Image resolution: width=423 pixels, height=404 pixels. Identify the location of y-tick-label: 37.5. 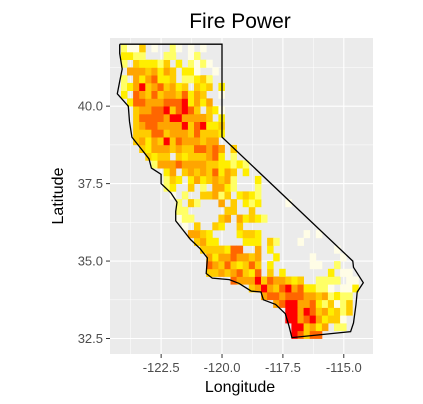
(90, 183).